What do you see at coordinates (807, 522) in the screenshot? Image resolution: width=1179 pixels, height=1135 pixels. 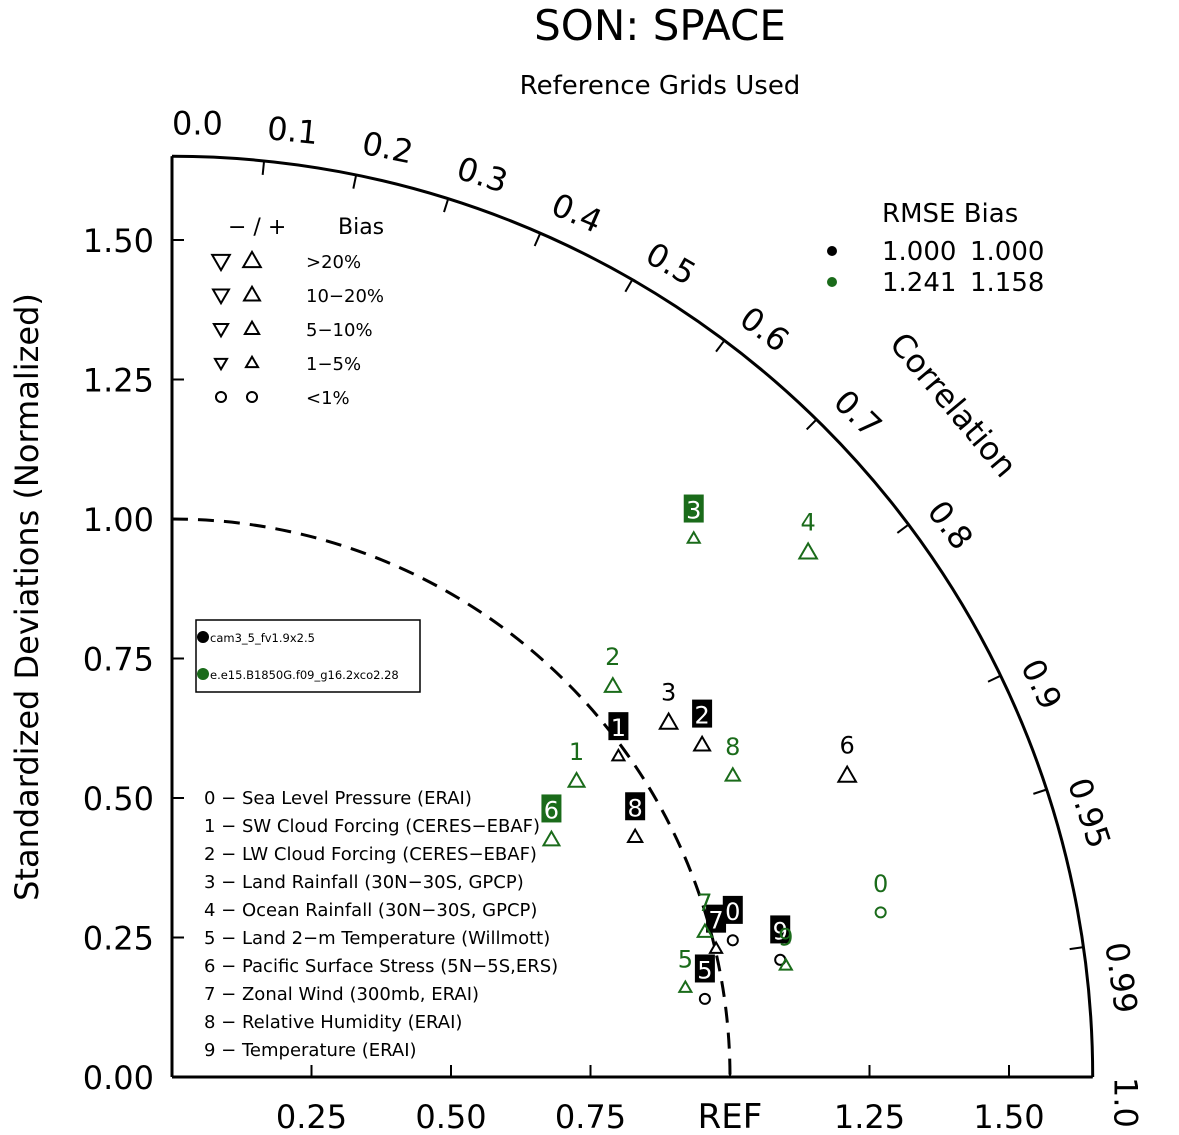 I see `data-label: 4` at bounding box center [807, 522].